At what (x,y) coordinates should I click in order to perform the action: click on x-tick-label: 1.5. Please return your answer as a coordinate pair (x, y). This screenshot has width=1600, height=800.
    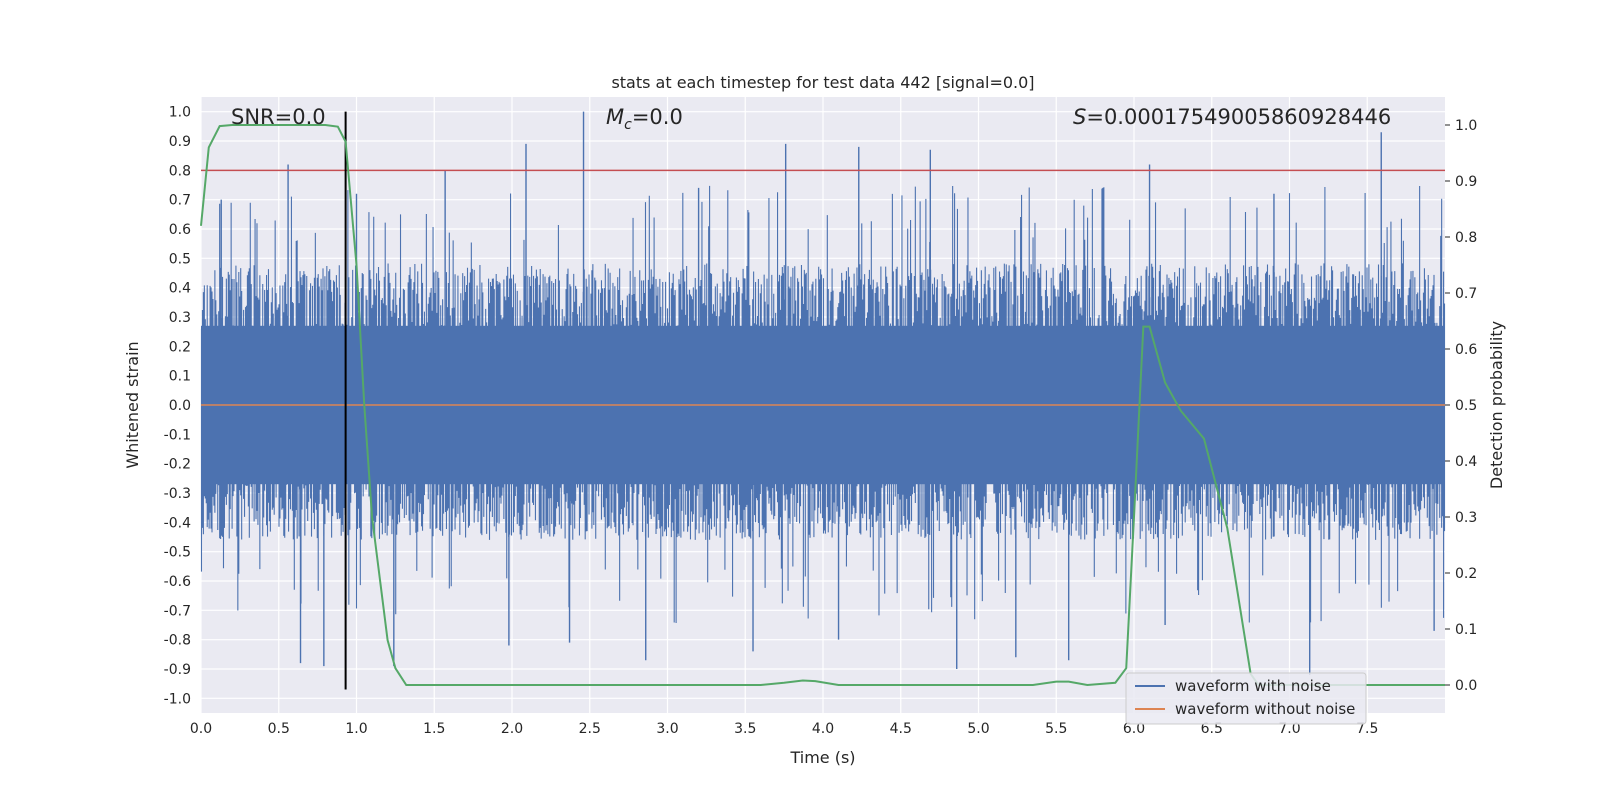
    Looking at the image, I should click on (434, 729).